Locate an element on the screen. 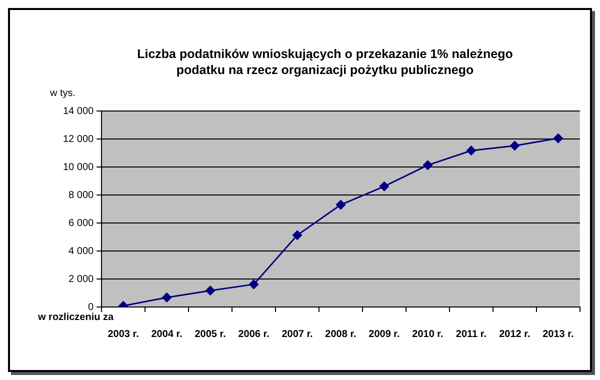 The height and width of the screenshot is (380, 600). x-tick-label: 2008 r. is located at coordinates (341, 334).